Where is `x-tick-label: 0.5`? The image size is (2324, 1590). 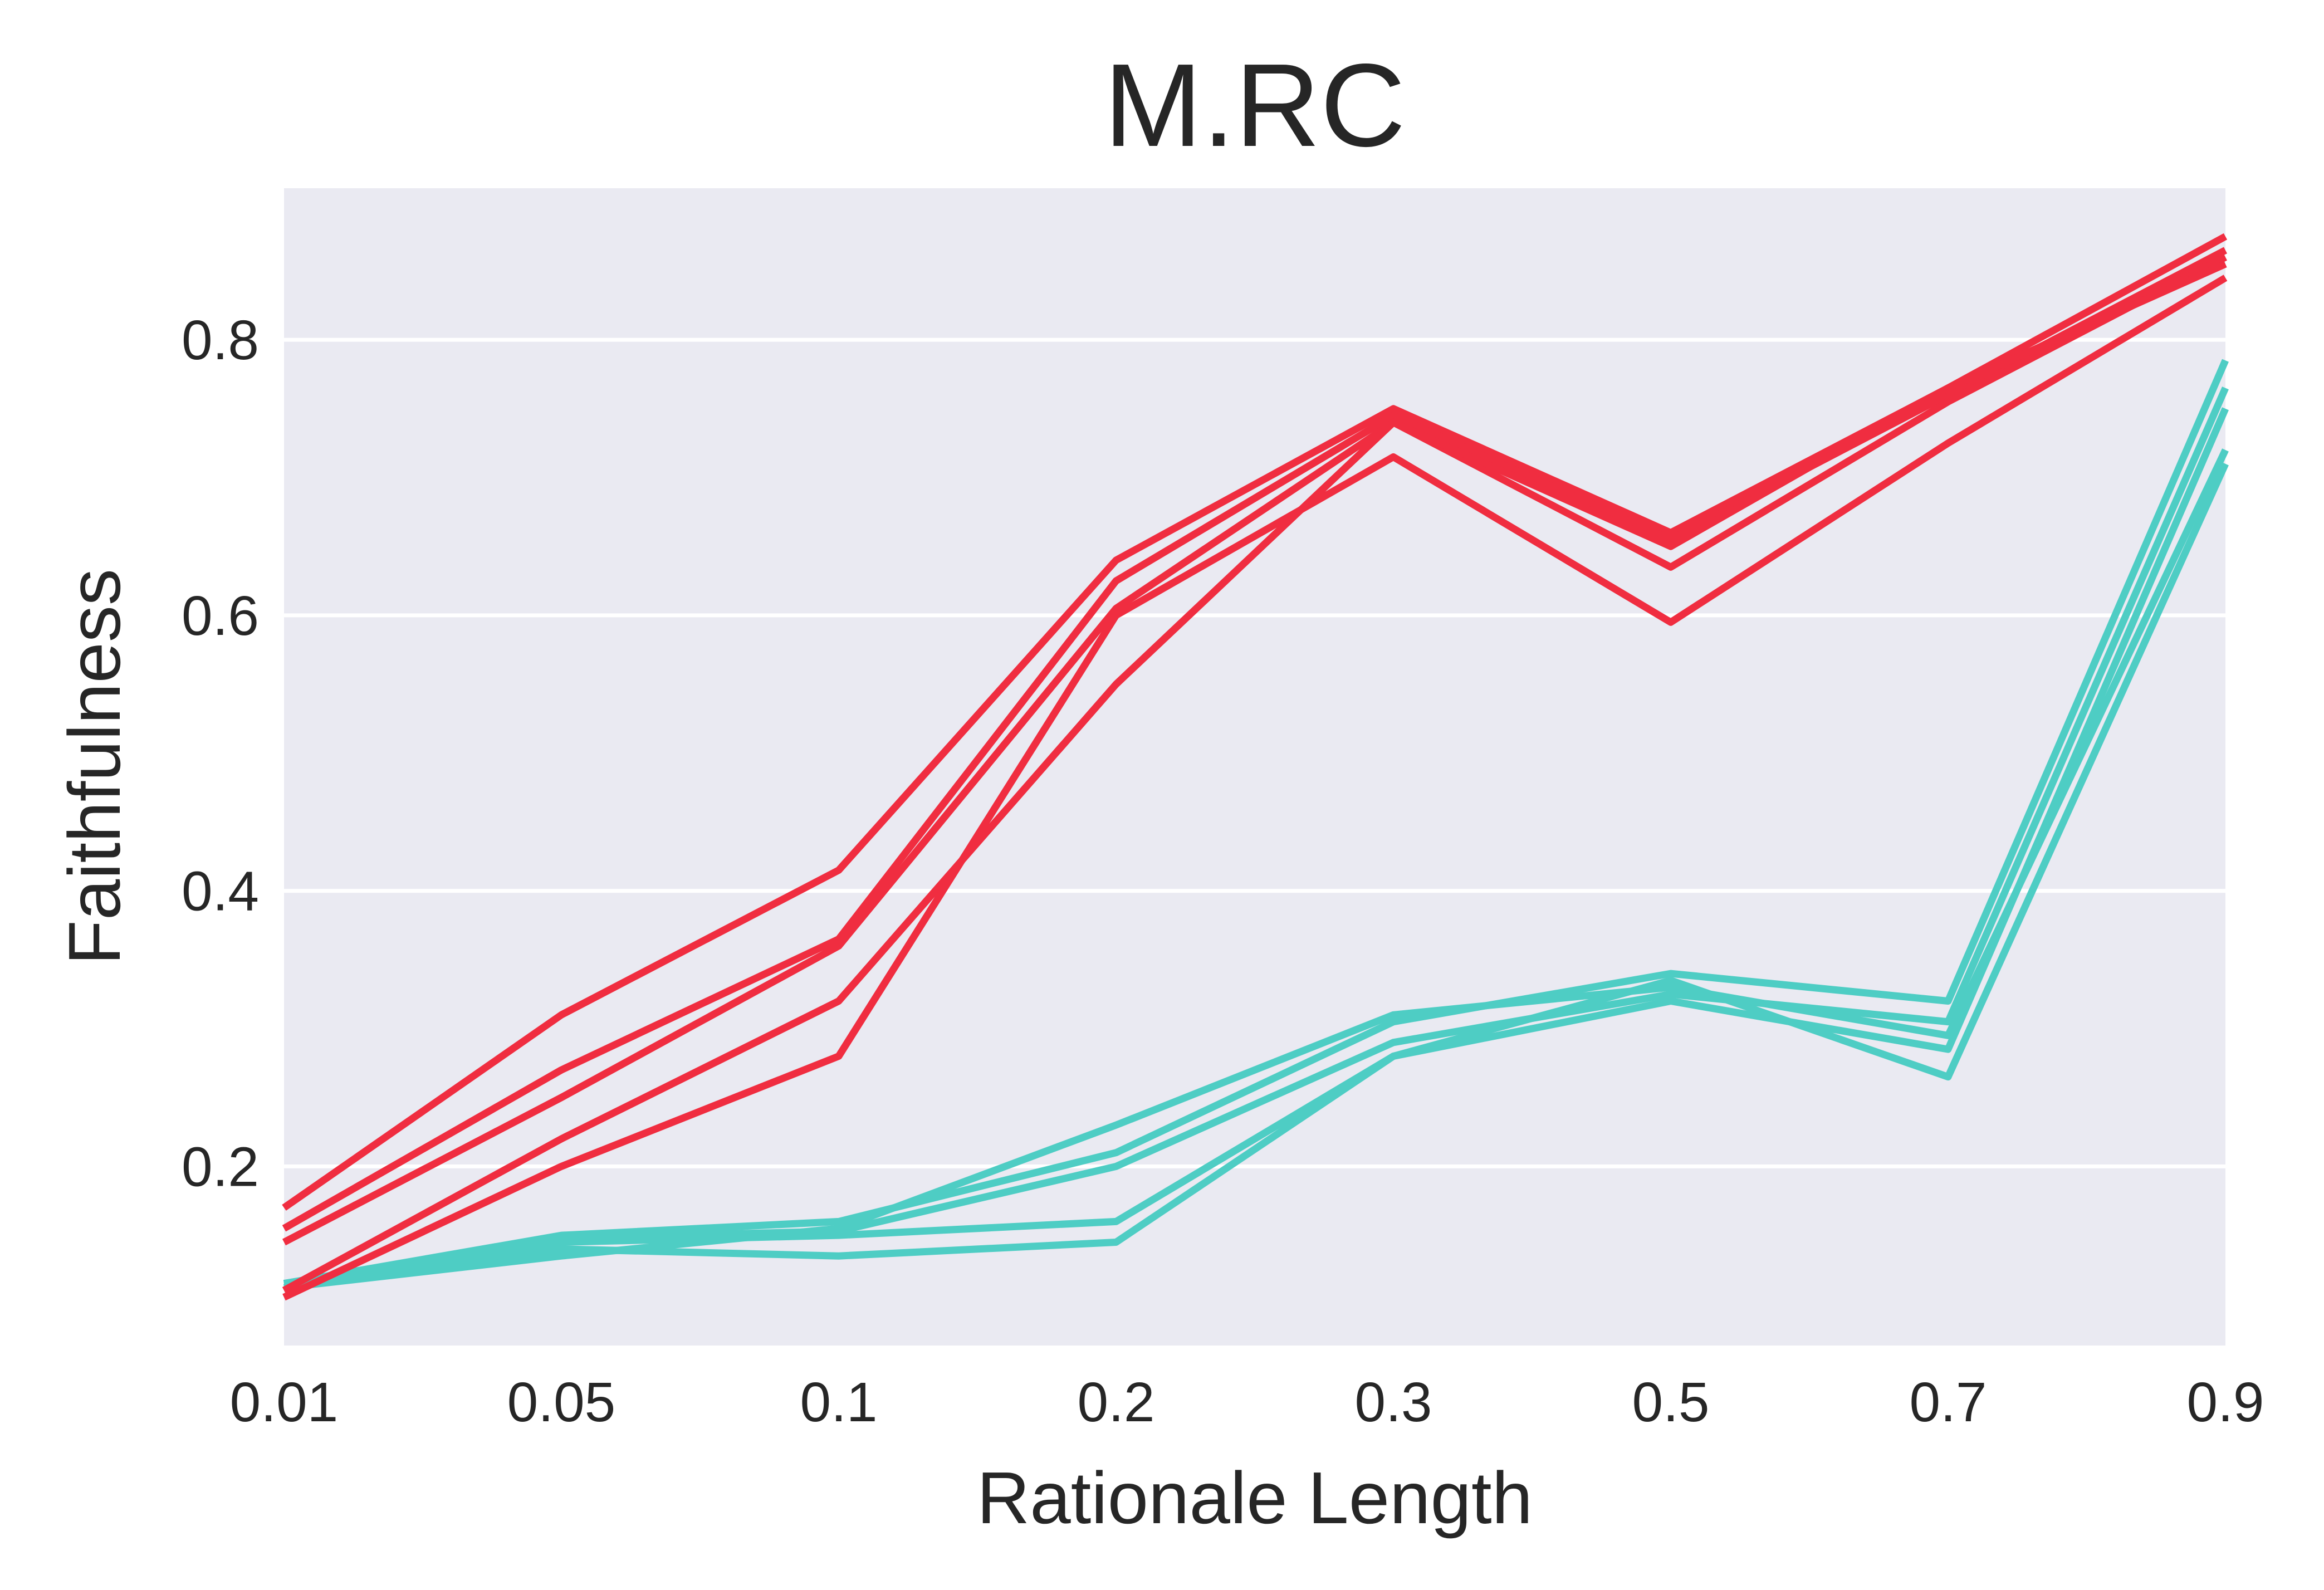 x-tick-label: 0.5 is located at coordinates (1671, 1403).